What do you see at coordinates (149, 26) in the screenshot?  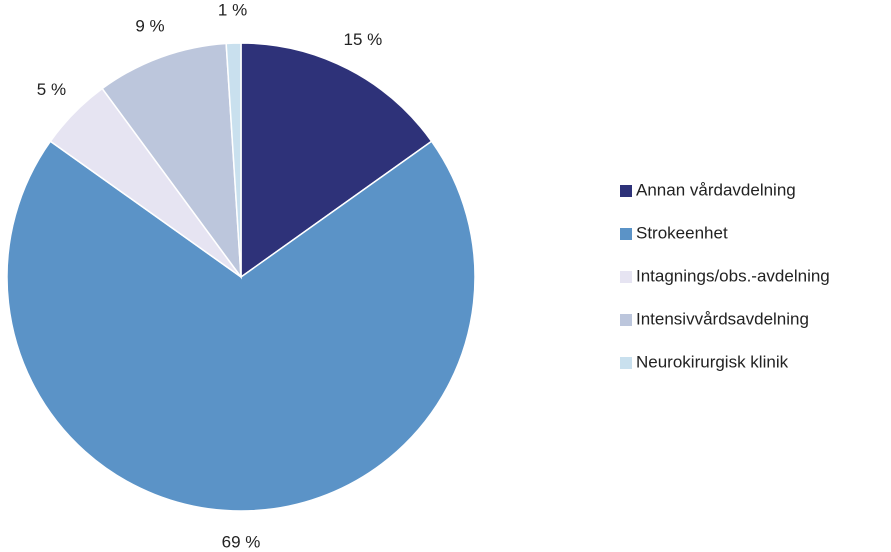 I see `data-label: 9 %` at bounding box center [149, 26].